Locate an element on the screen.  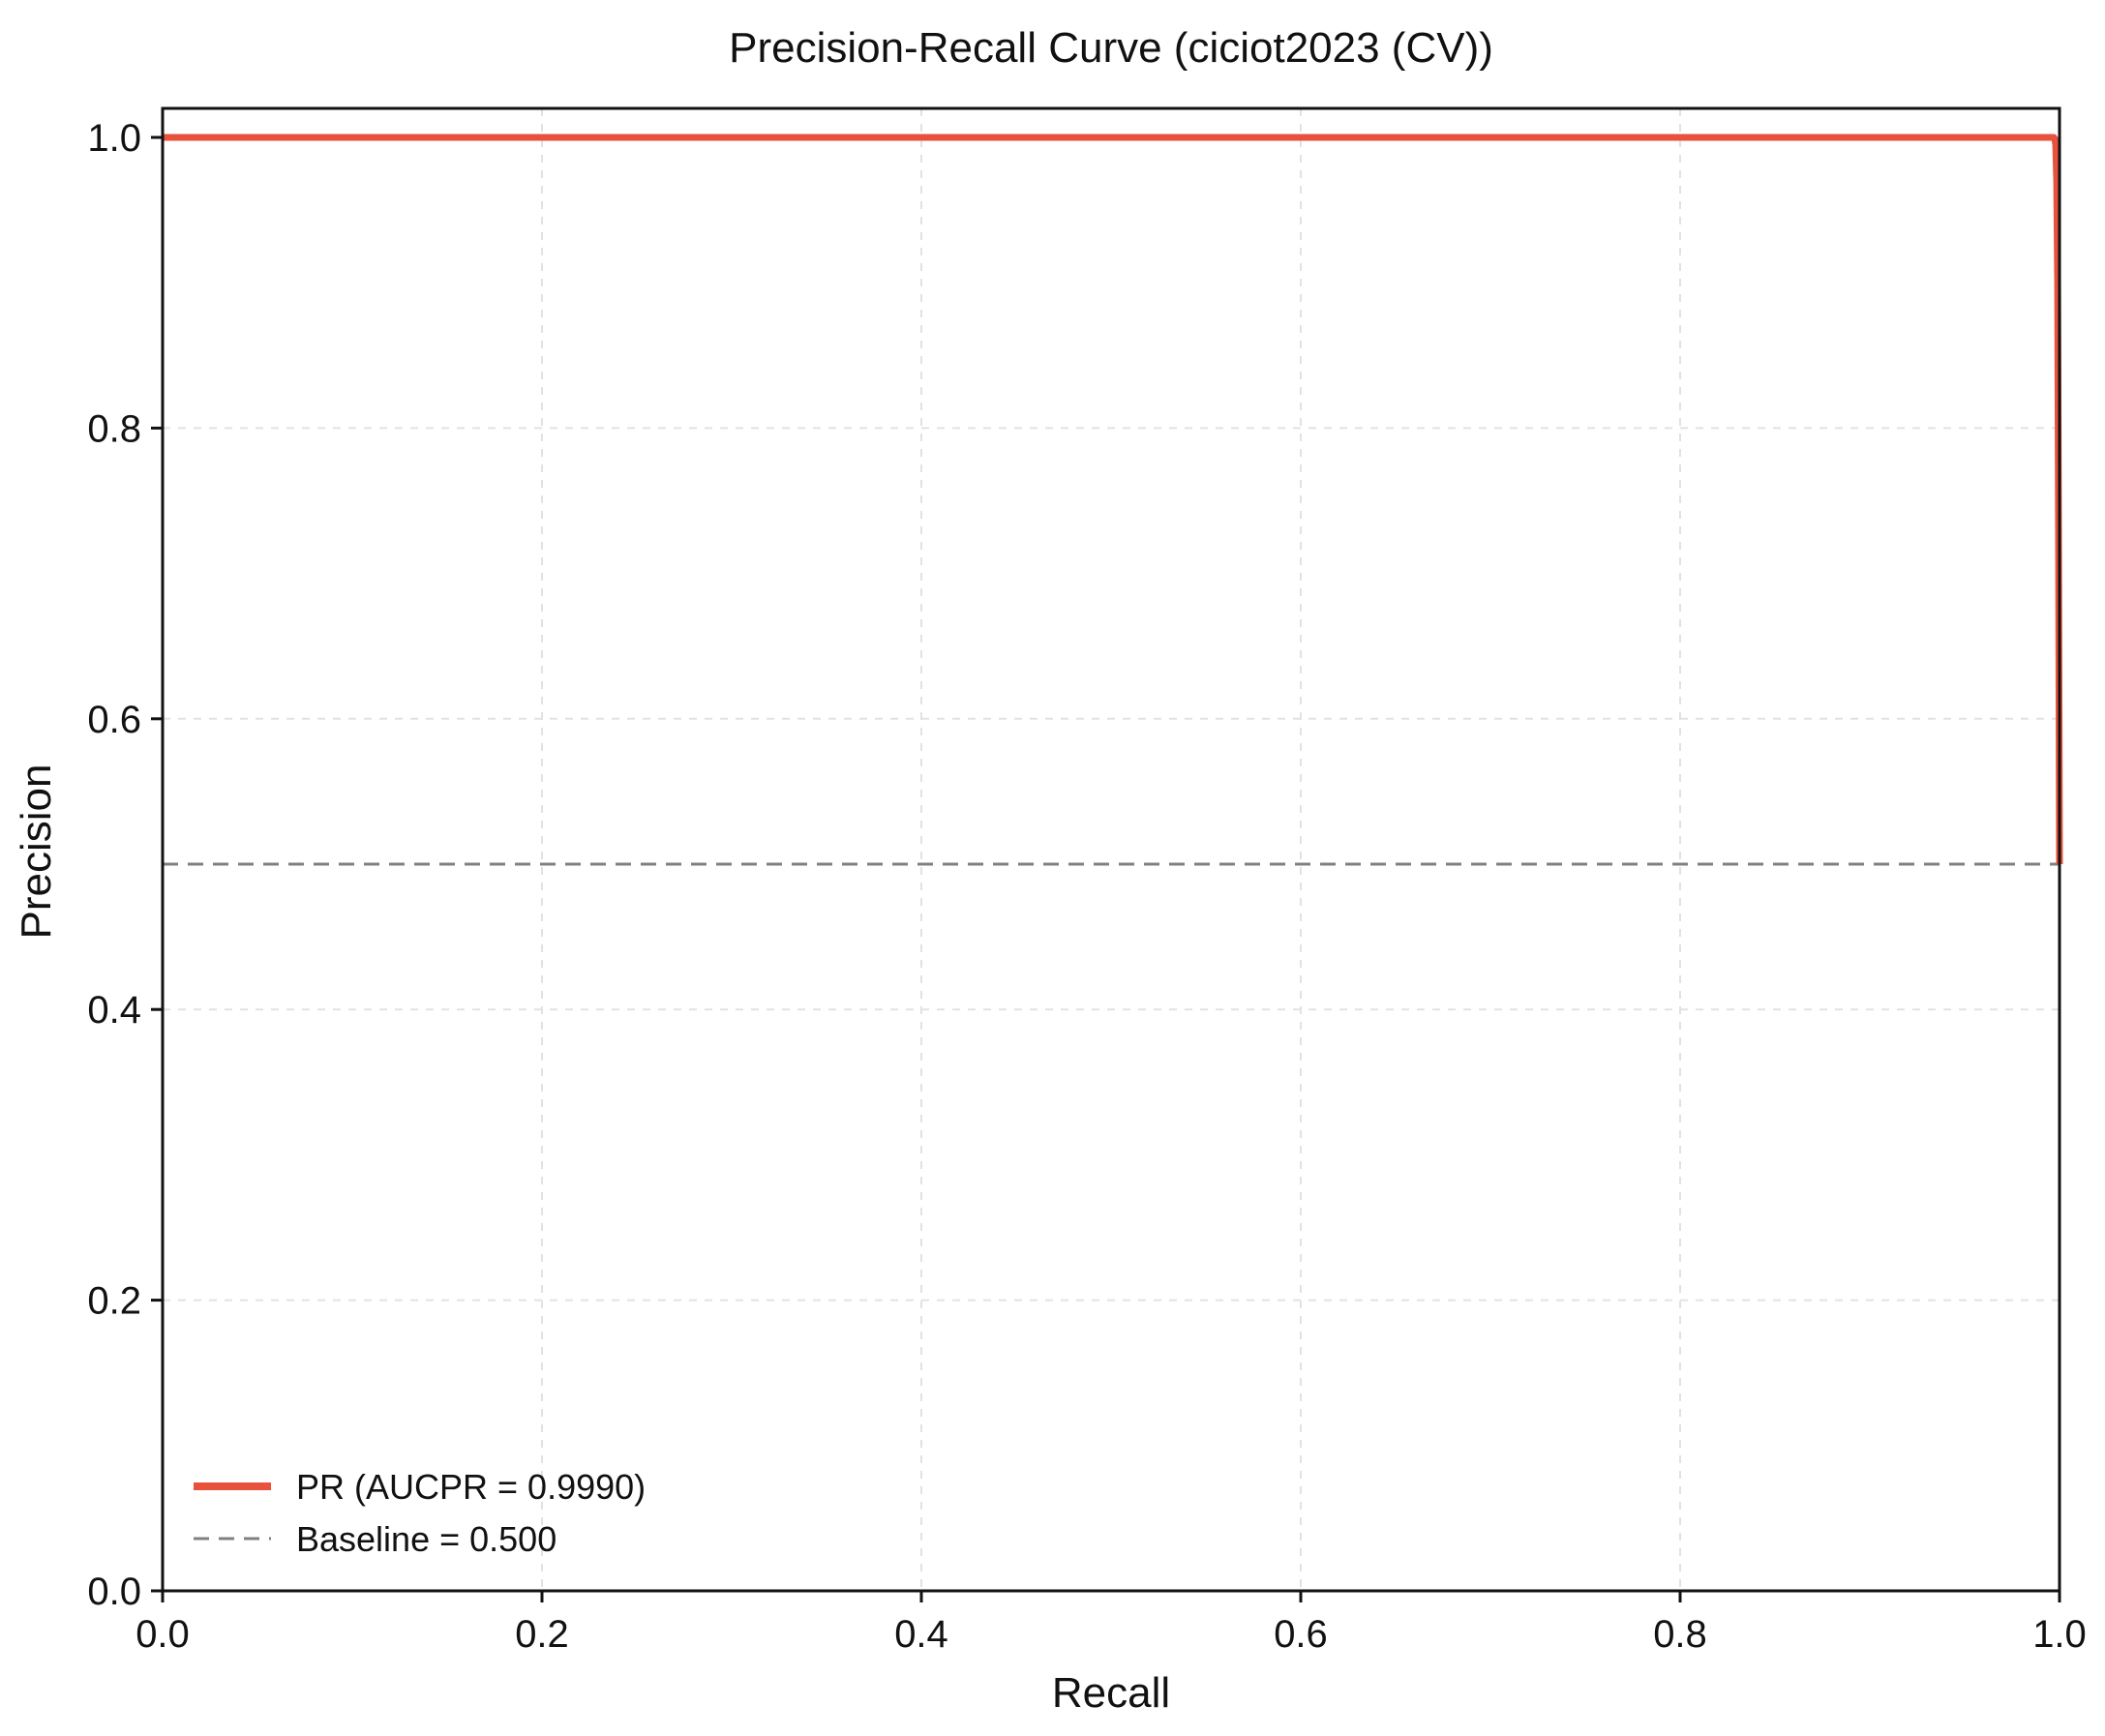
x-tick-label: 0.4 is located at coordinates (921, 1634).